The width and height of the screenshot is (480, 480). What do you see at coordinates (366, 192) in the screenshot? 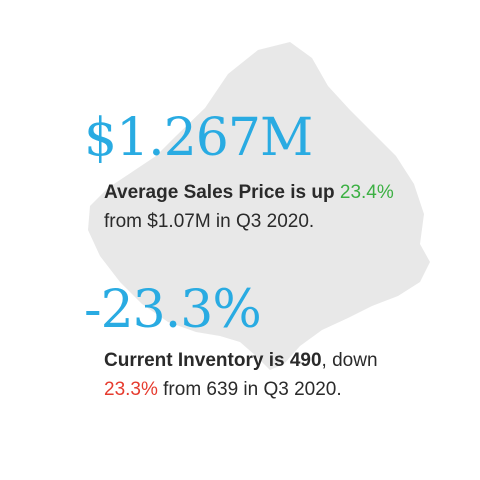
I see `average-sales-price-change: 23.4%` at bounding box center [366, 192].